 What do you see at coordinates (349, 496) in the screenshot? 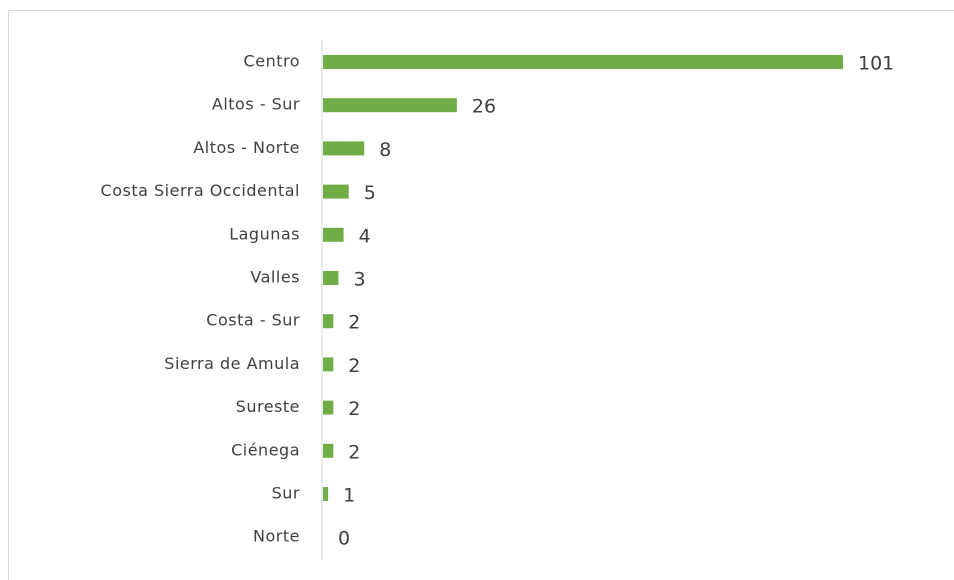
I see `value-label: 1` at bounding box center [349, 496].